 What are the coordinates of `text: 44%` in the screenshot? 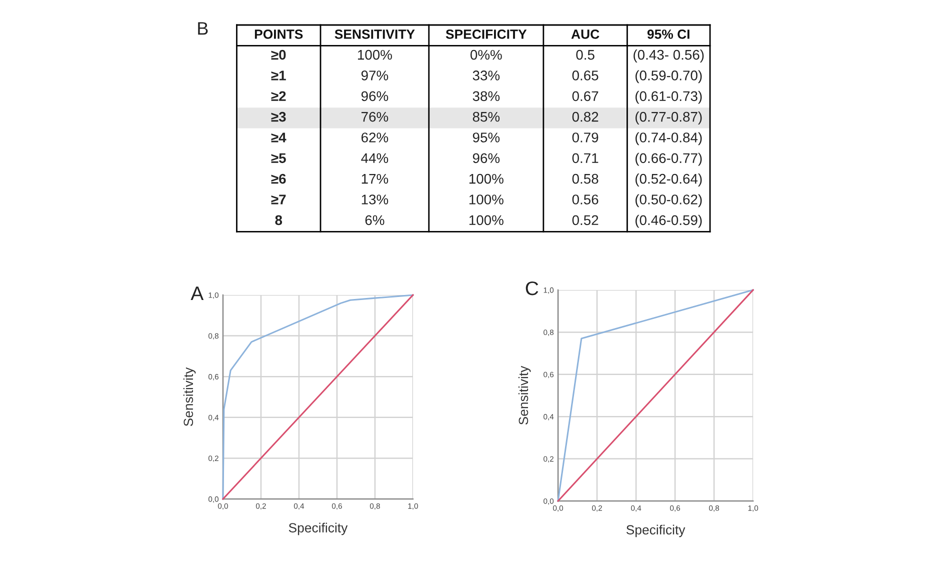 It's located at (374, 158).